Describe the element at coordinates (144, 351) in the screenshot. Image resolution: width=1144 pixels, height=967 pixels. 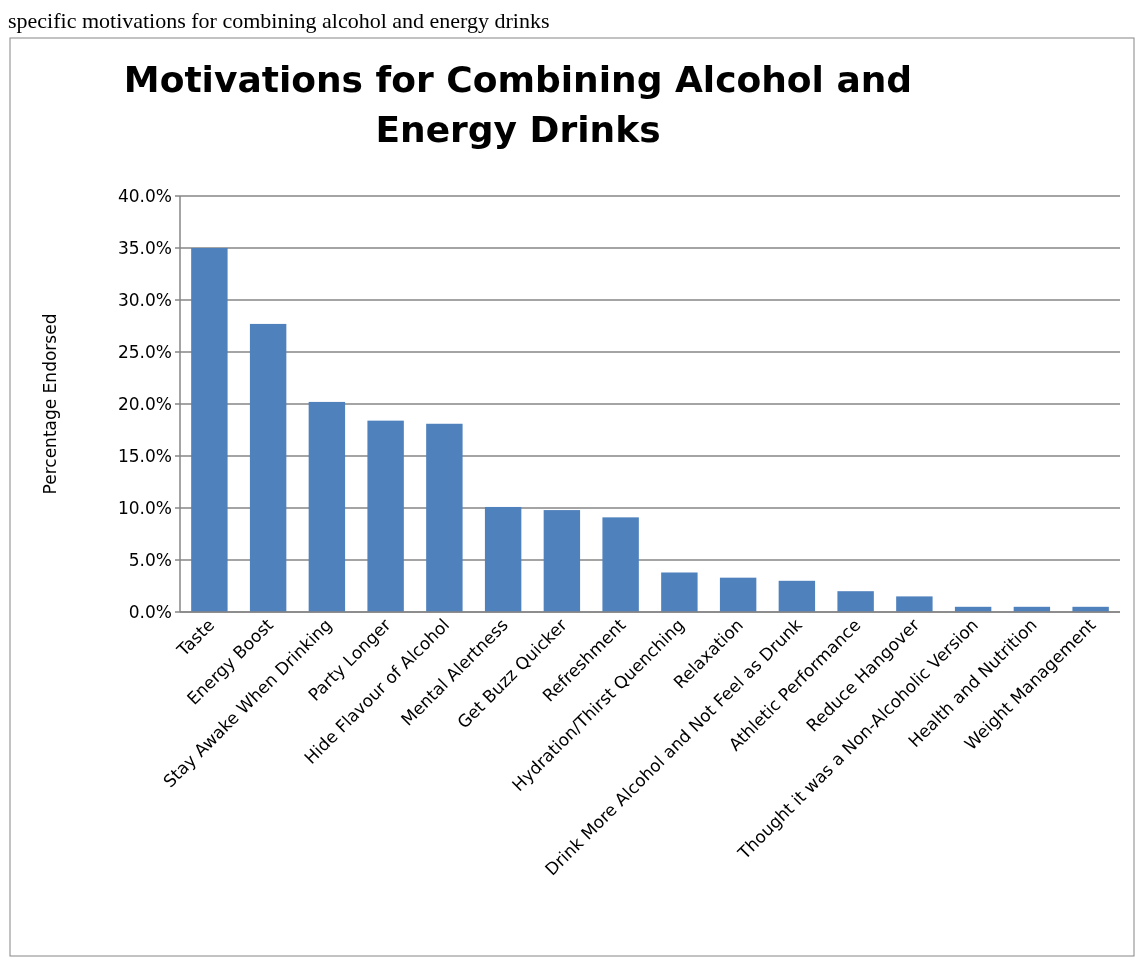
I see `y-tick-label: 25.0%` at that location.